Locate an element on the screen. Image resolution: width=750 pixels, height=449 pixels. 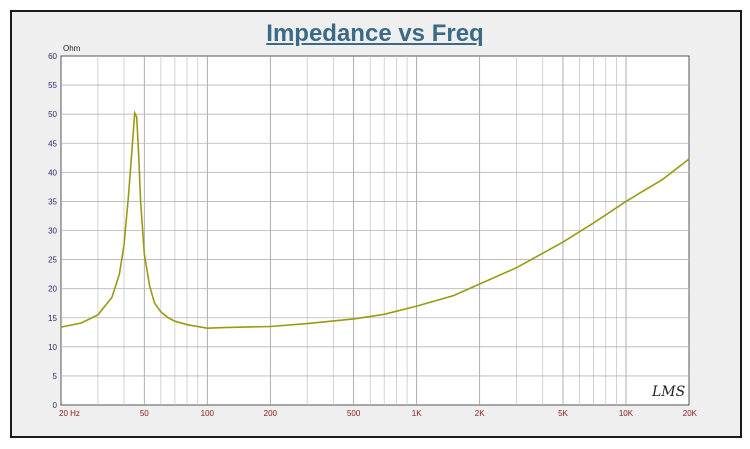
y-tick-label: 5 is located at coordinates (55, 376).